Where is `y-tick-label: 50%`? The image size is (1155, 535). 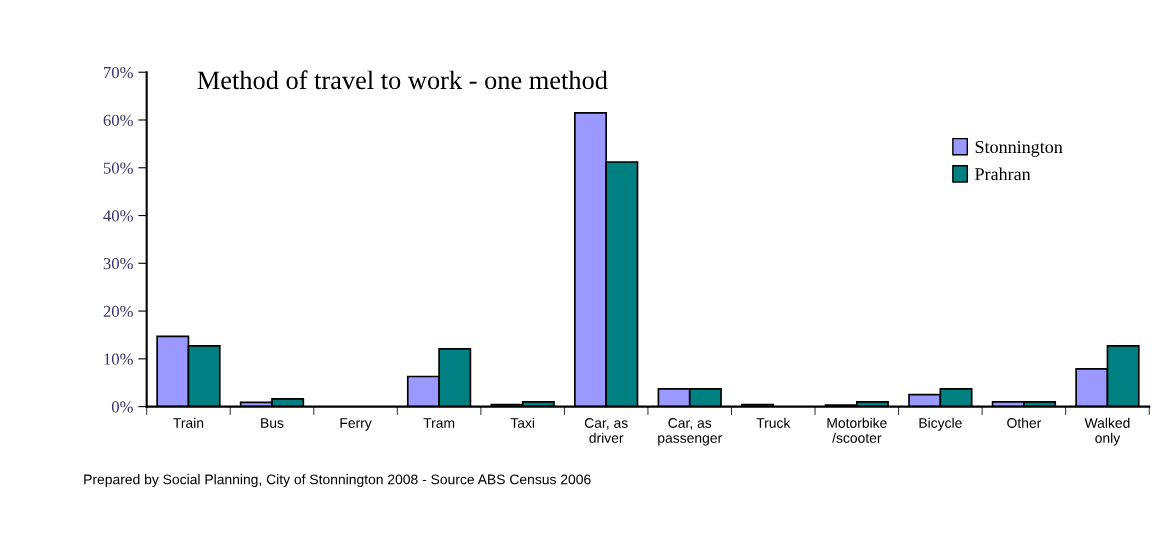 y-tick-label: 50% is located at coordinates (118, 168).